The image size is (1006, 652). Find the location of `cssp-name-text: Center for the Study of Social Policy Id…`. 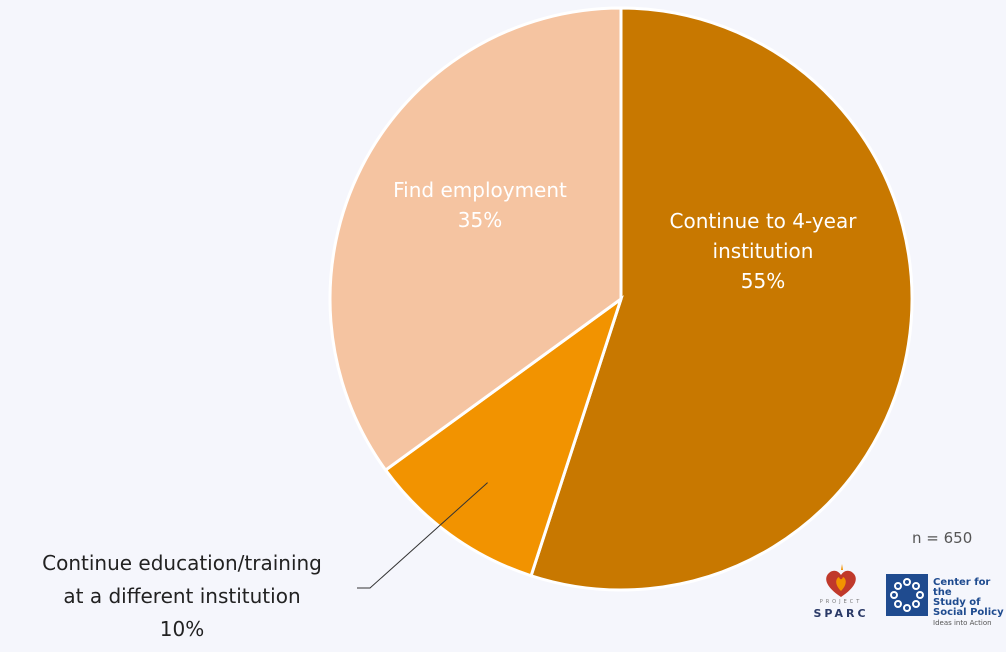

cssp-name-text: Center for the Study of Social Policy Id… is located at coordinates (968, 602).